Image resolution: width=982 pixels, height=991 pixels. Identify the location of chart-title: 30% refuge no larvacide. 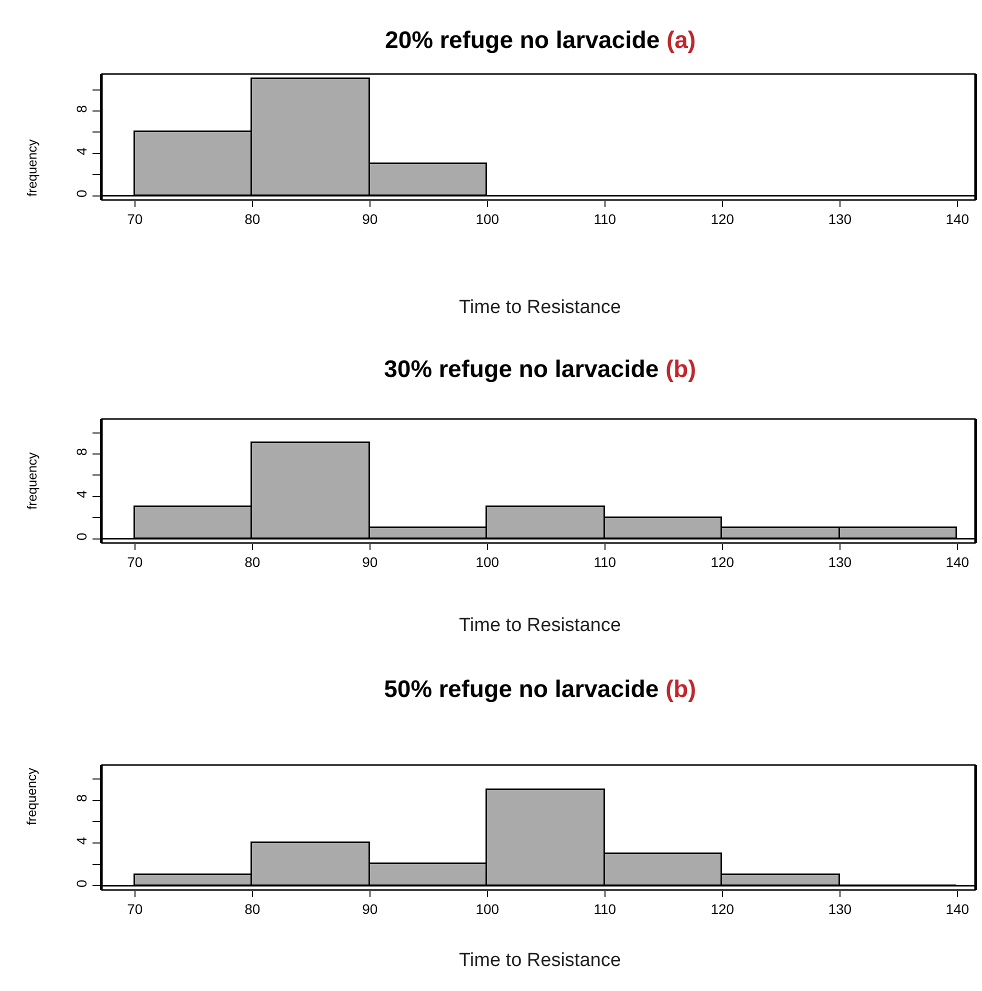
(521, 369).